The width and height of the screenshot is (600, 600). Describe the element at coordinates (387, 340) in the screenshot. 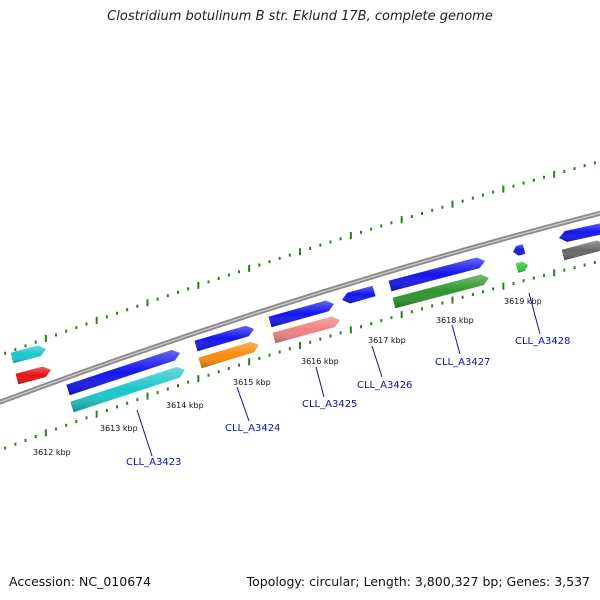

I see `tick-label: 3617 kbp` at that location.